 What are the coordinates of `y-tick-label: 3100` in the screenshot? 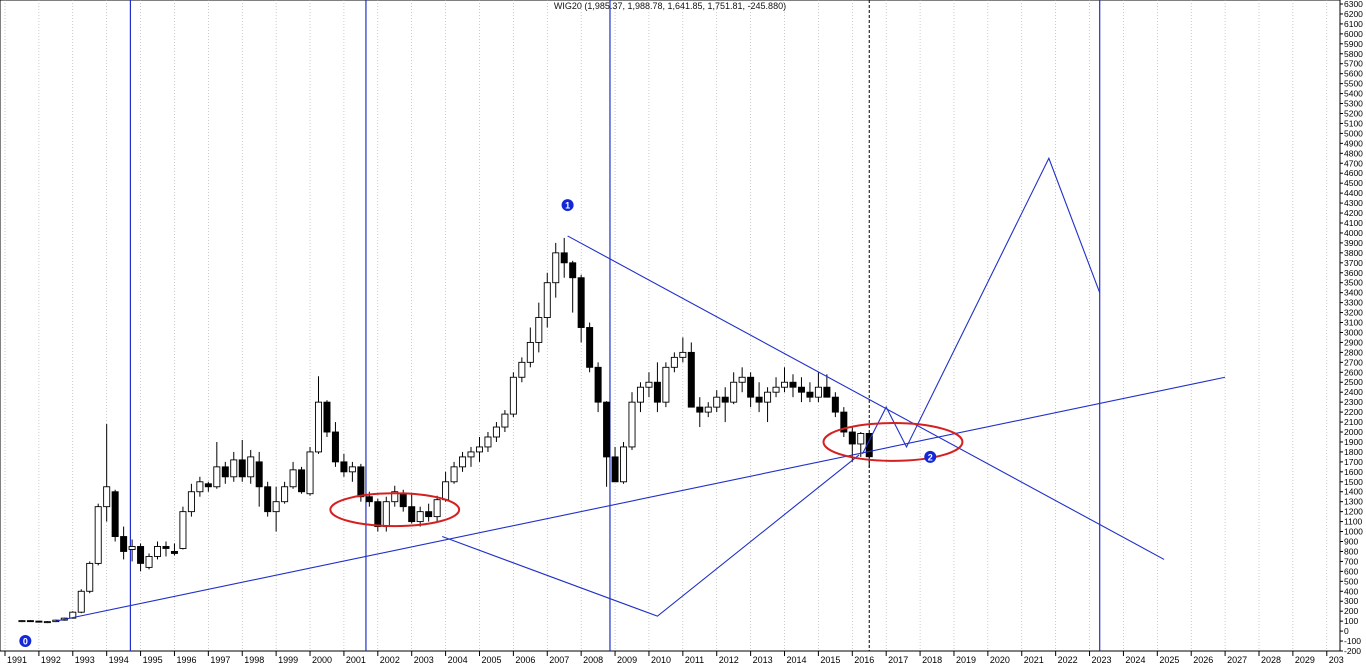 It's located at (1353, 323).